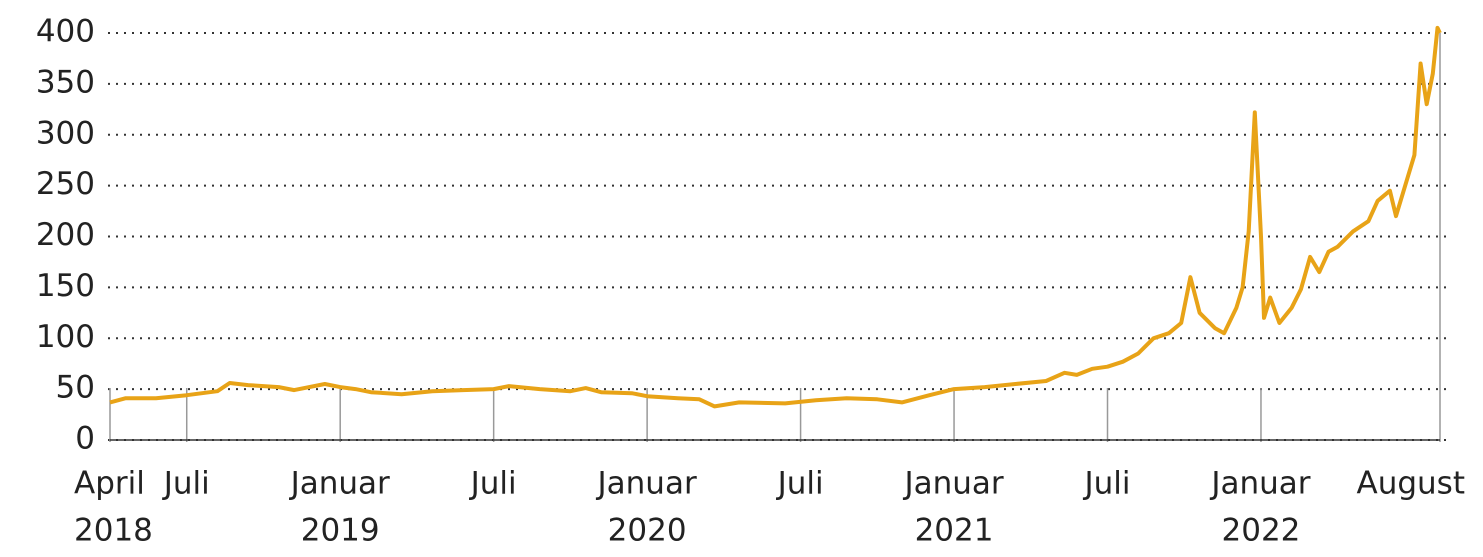 The width and height of the screenshot is (1483, 557). Describe the element at coordinates (65, 337) in the screenshot. I see `y-tick-label: 100` at that location.